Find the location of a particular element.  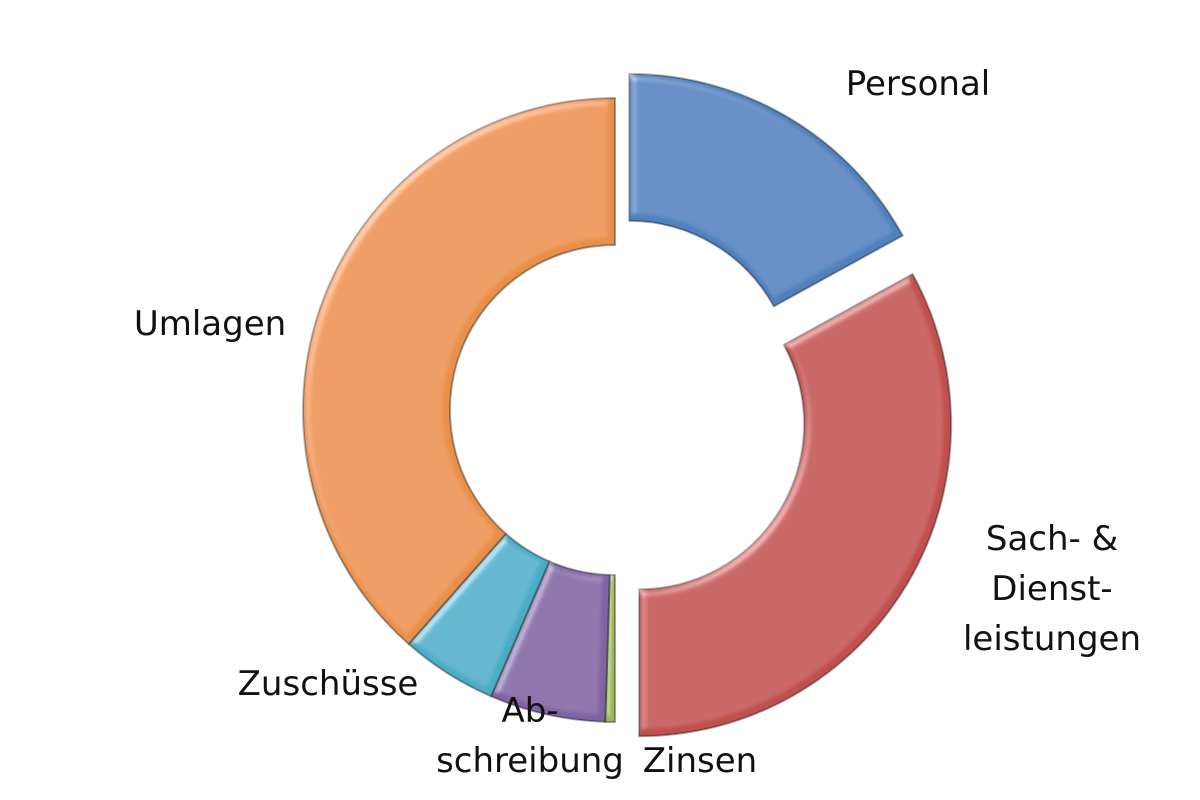

slice-label: Zuschüsse is located at coordinates (328, 684).